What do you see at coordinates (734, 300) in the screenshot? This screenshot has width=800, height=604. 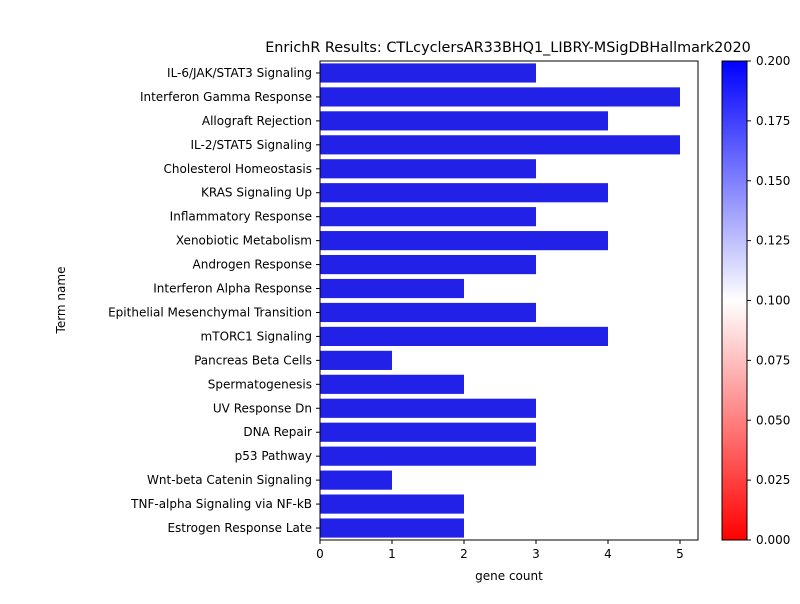 I see `colorbar` at bounding box center [734, 300].